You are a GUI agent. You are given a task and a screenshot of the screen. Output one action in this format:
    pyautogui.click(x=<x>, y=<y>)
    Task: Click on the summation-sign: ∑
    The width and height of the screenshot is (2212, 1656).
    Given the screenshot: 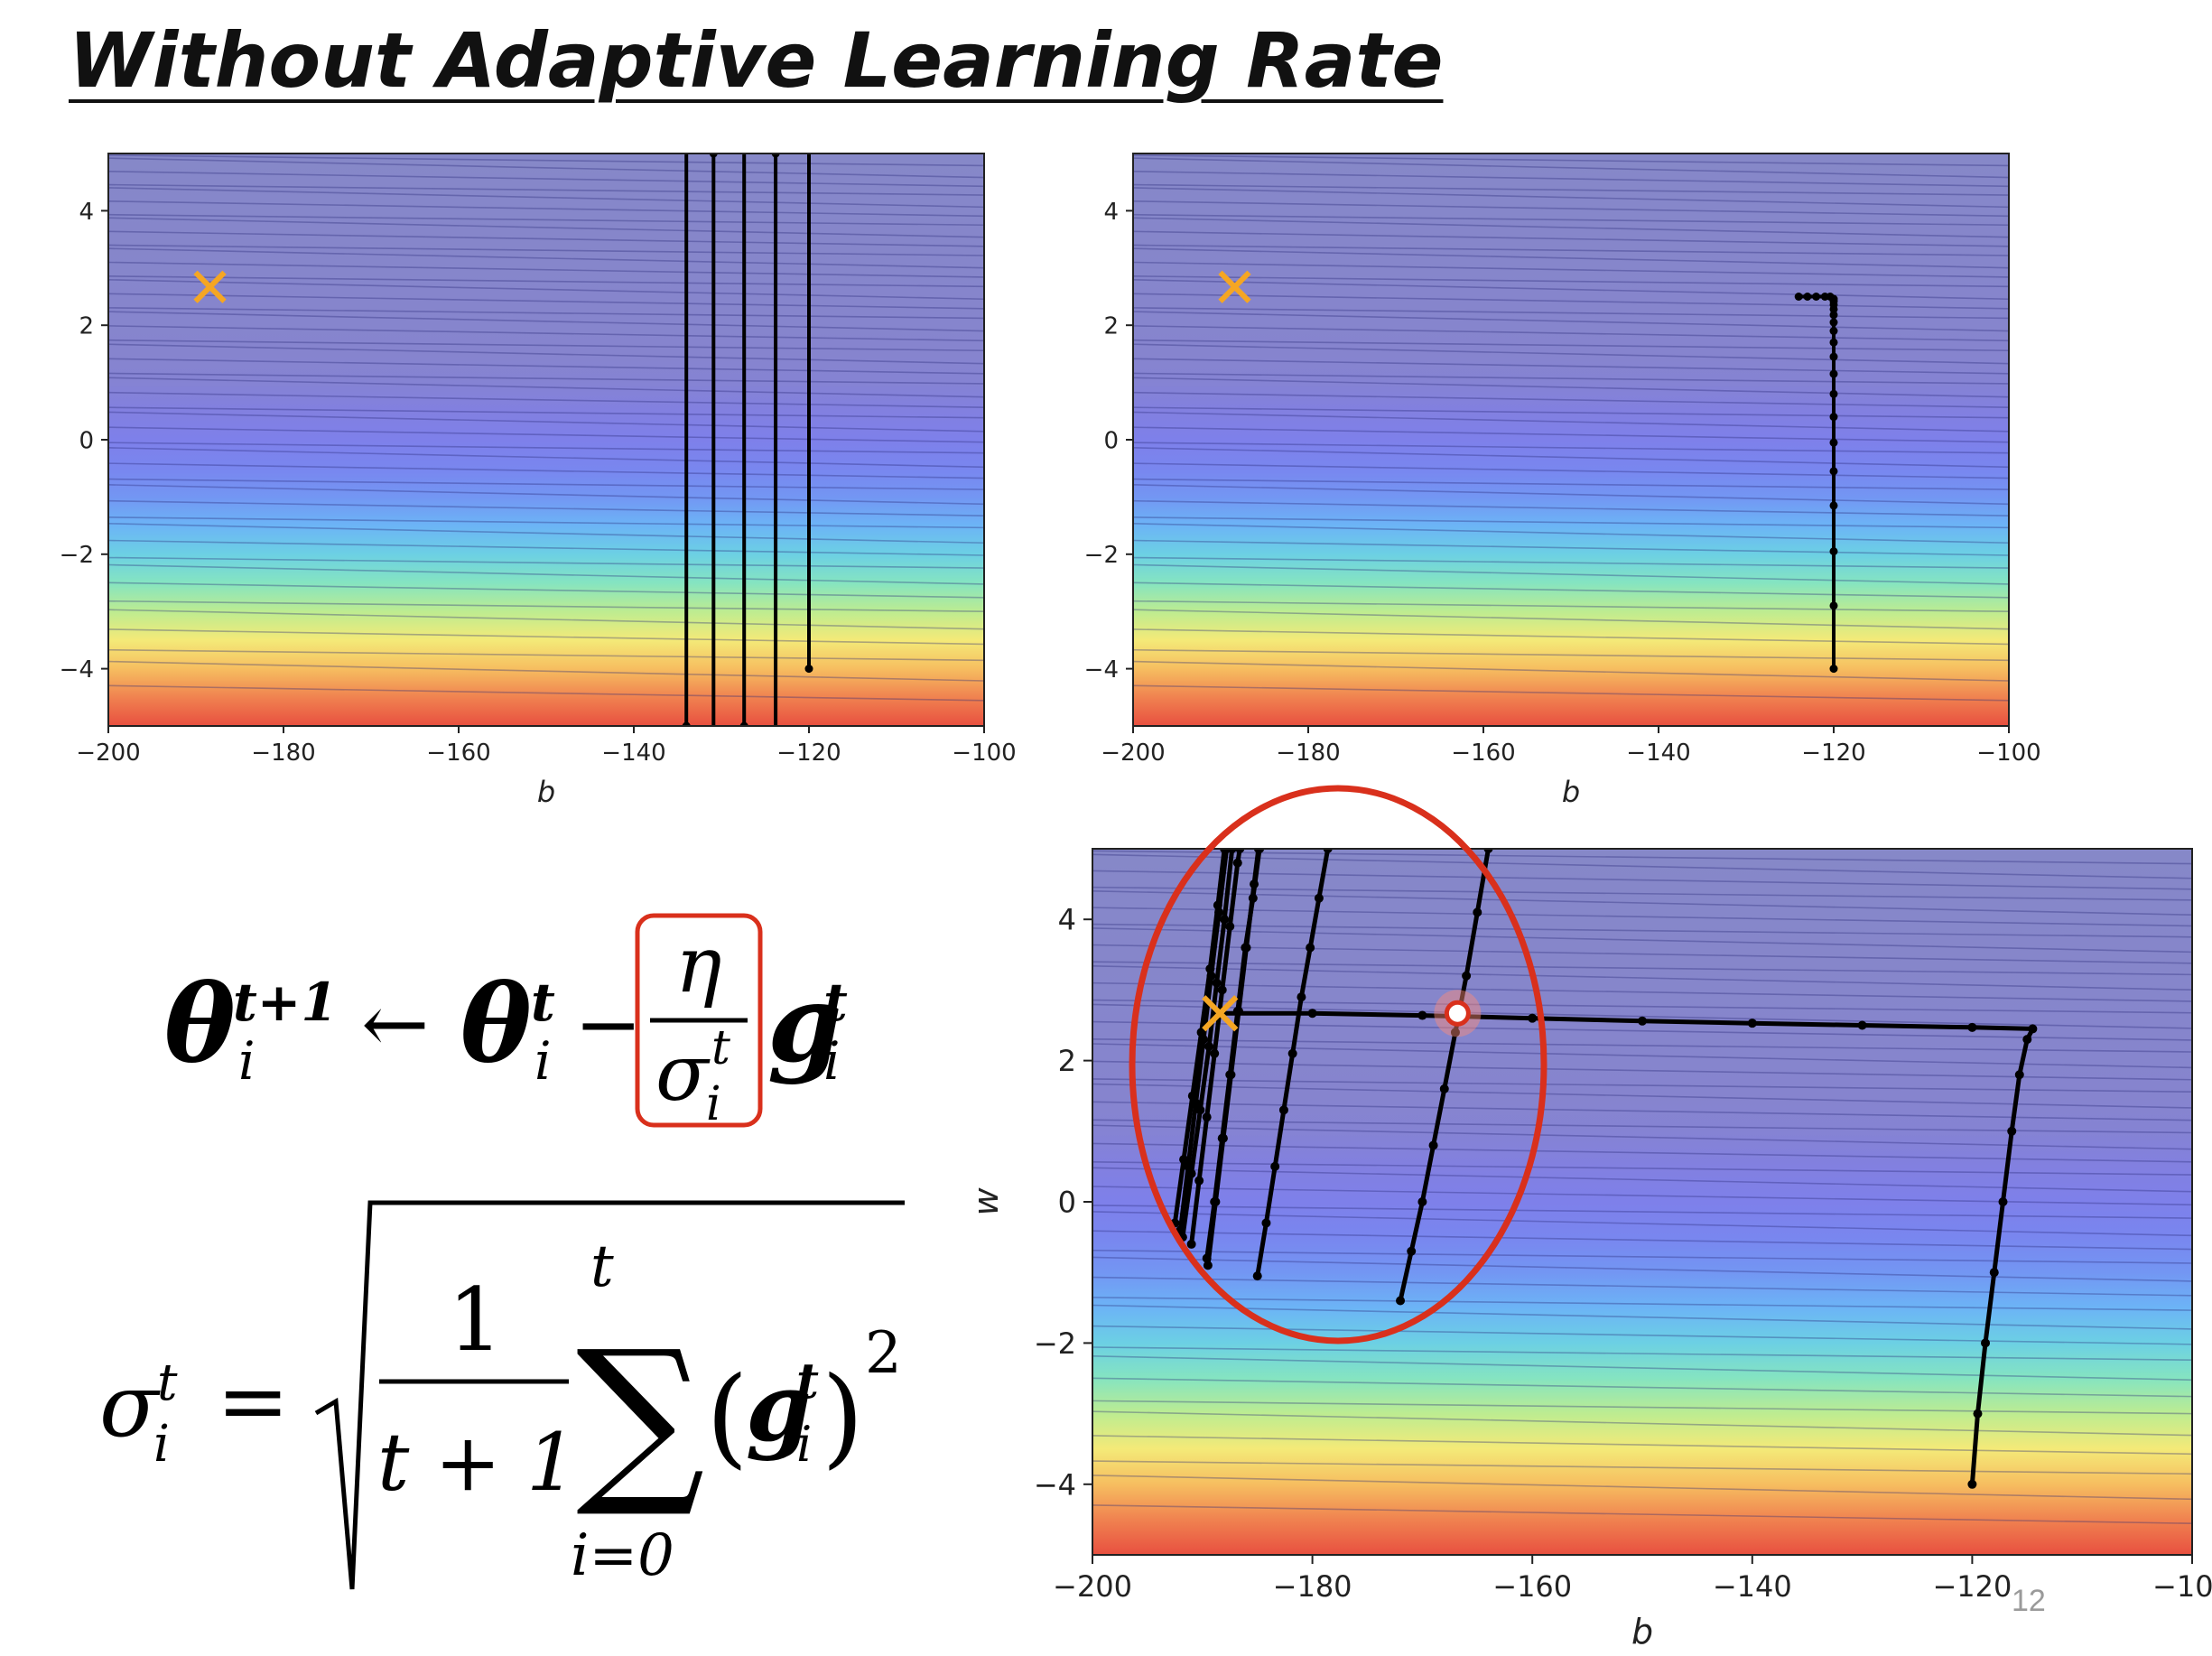 What is the action you would take?
    pyautogui.click(x=640, y=1417)
    